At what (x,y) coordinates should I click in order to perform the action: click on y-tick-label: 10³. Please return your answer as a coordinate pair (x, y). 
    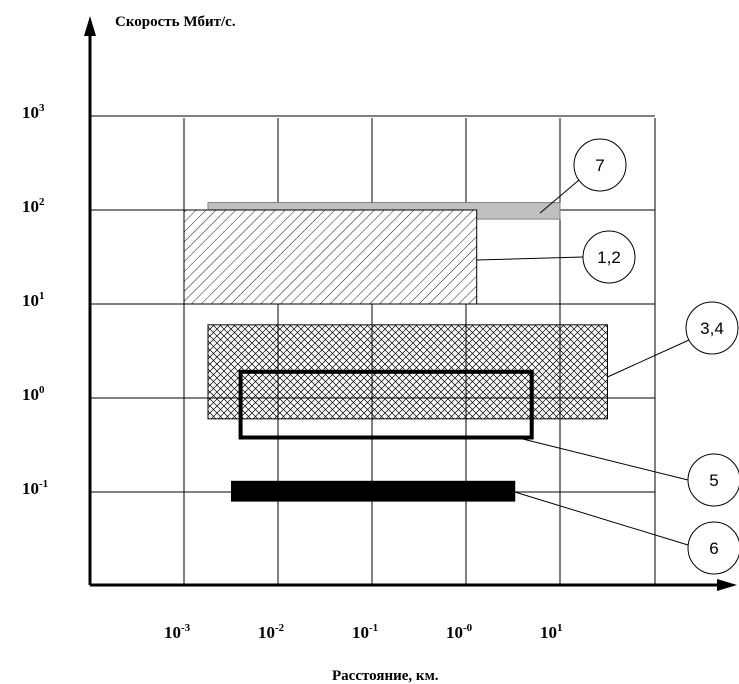
    Looking at the image, I should click on (33, 112).